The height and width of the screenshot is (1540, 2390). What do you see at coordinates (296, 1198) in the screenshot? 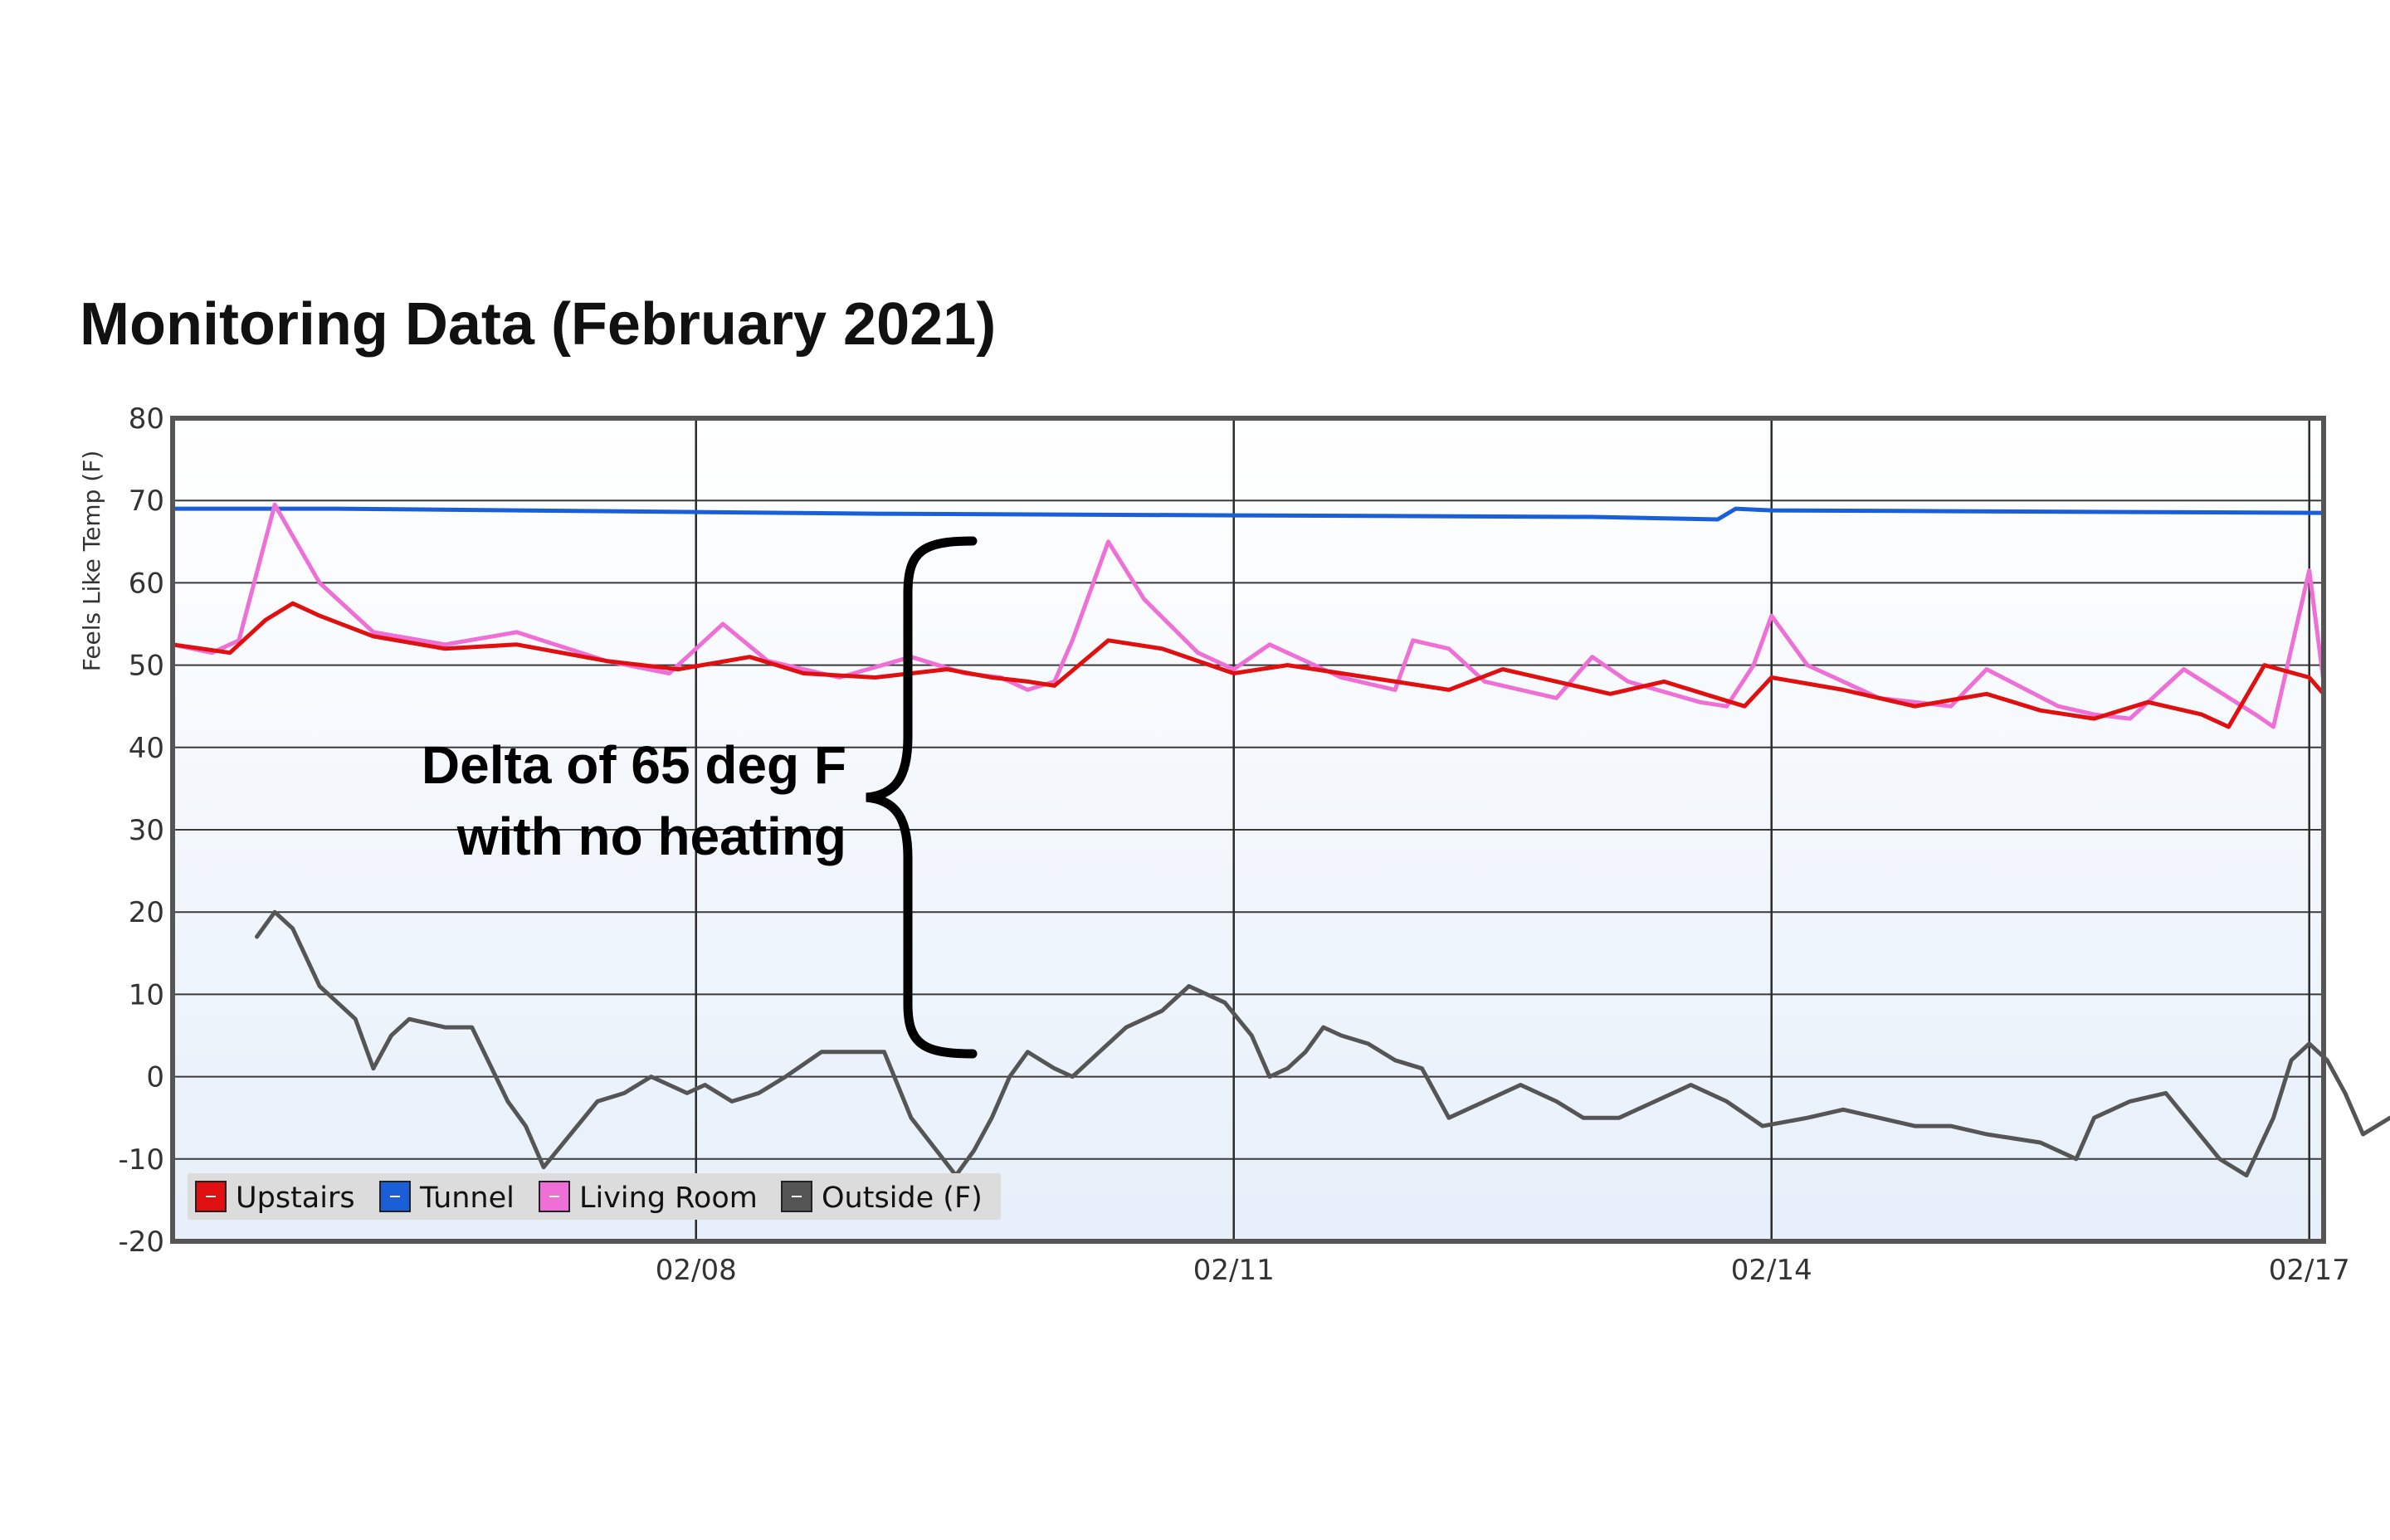
I see `legend-label-0: Upstairs` at bounding box center [296, 1198].